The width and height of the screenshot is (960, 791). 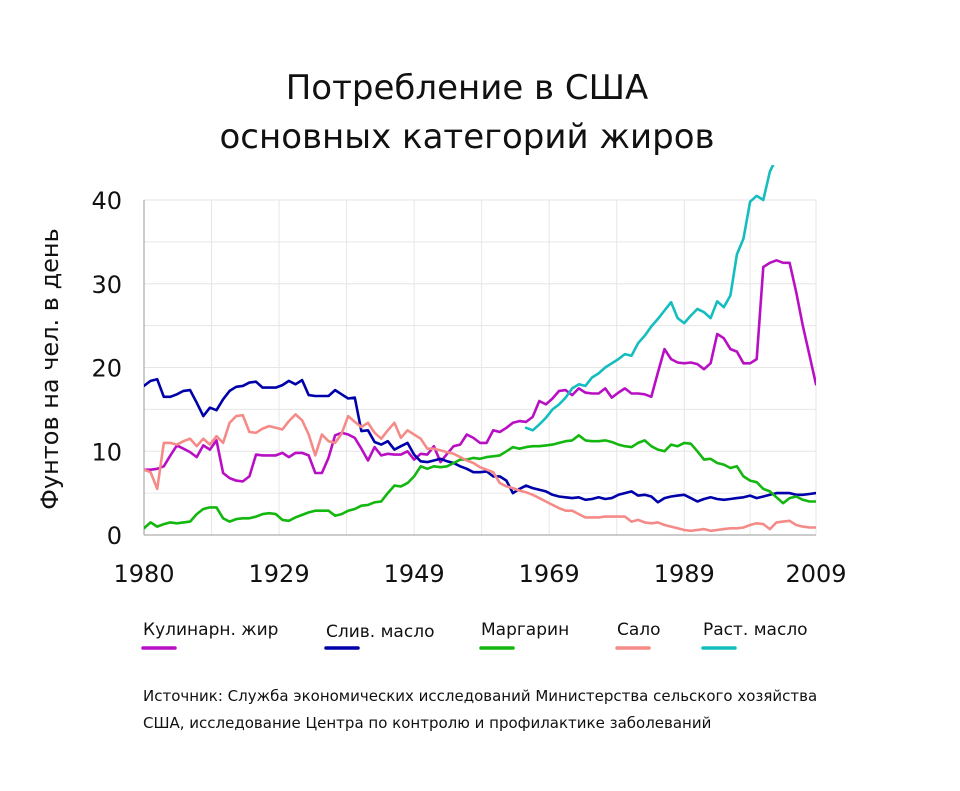 What do you see at coordinates (549, 574) in the screenshot?
I see `x-tick-label: 1969` at bounding box center [549, 574].